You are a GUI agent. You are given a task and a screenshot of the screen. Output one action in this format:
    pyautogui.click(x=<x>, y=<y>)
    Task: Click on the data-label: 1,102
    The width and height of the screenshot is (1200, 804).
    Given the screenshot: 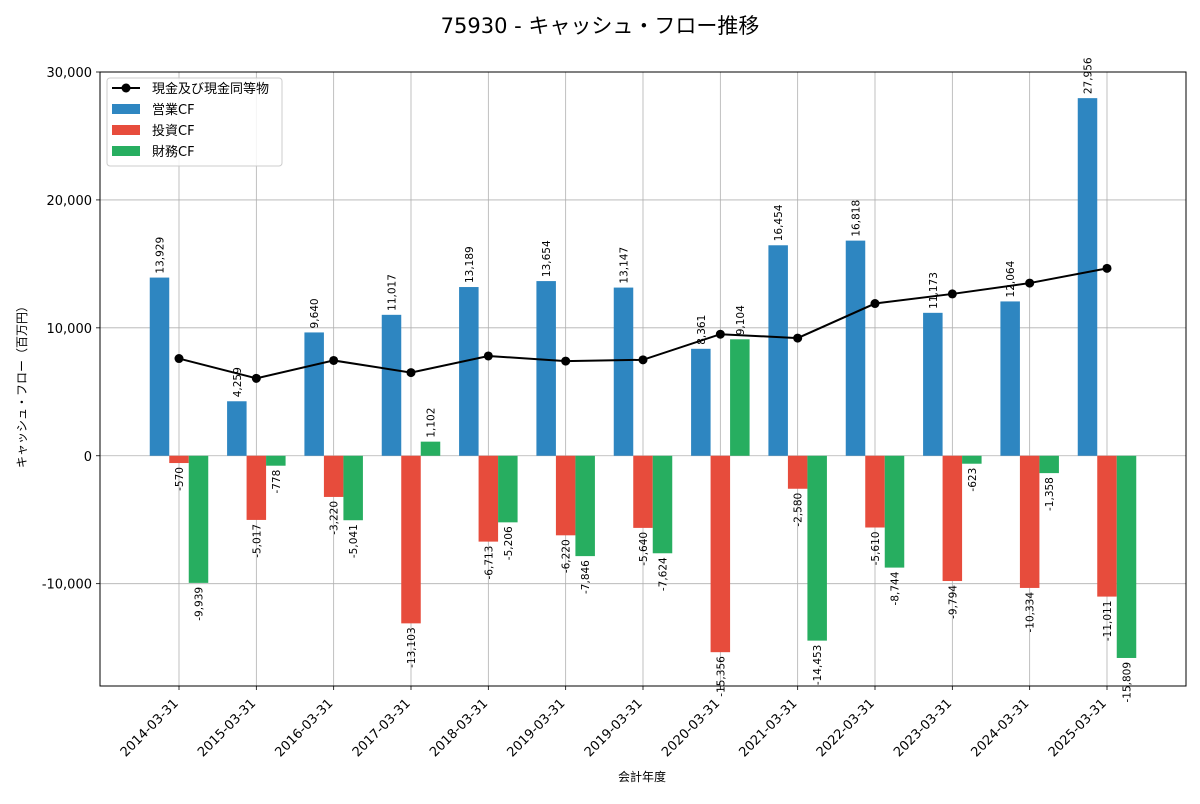 What is the action you would take?
    pyautogui.click(x=432, y=423)
    